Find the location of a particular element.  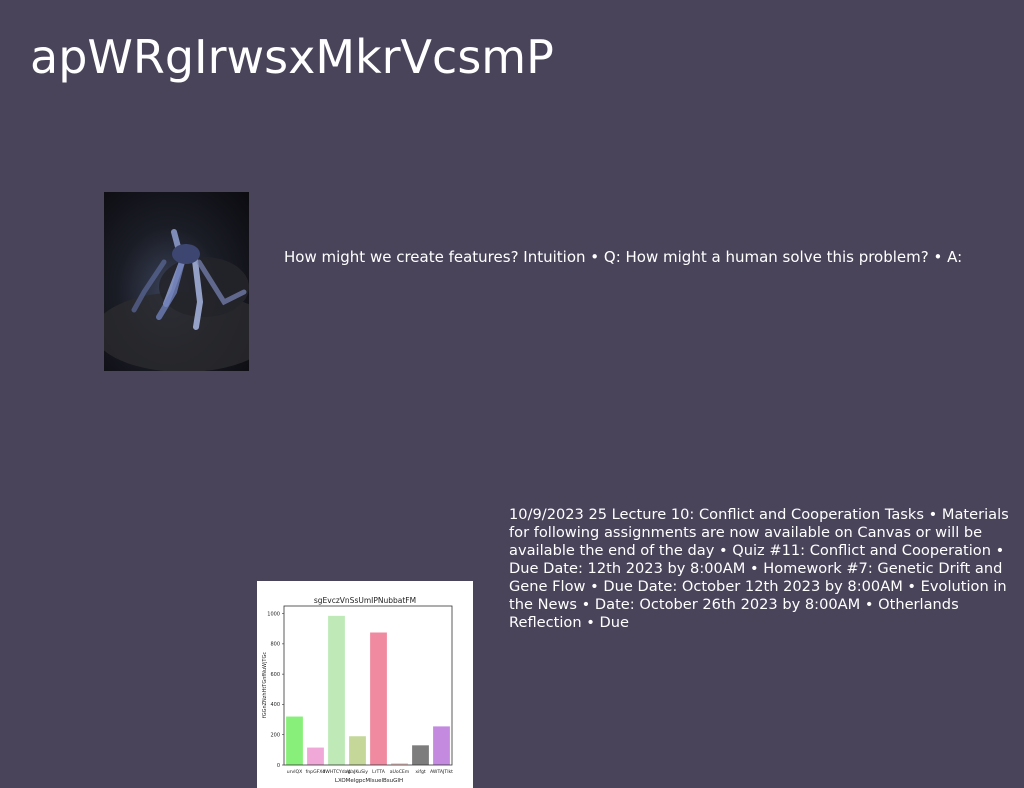

x-tick-label: LrTTA is located at coordinates (379, 772).